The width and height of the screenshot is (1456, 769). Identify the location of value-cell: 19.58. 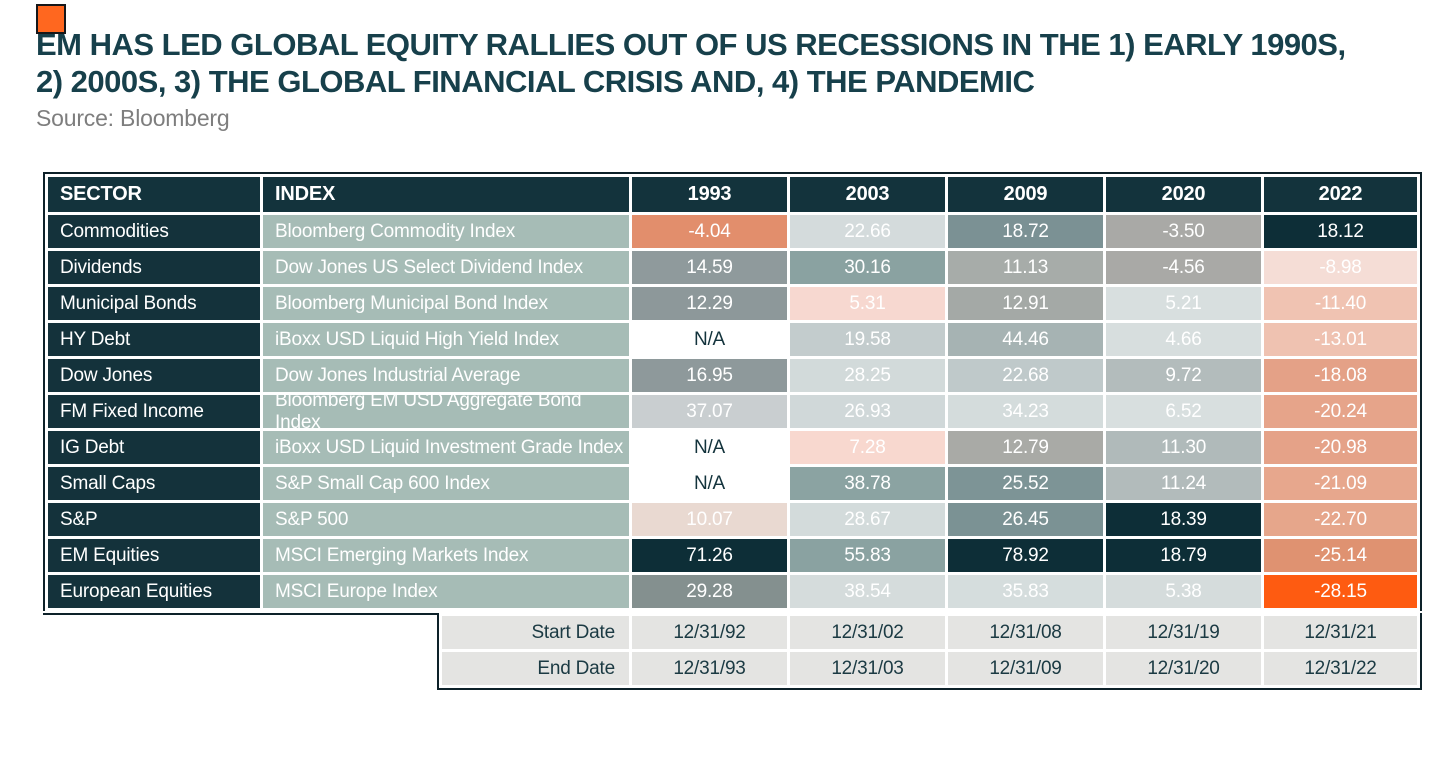
(867, 339).